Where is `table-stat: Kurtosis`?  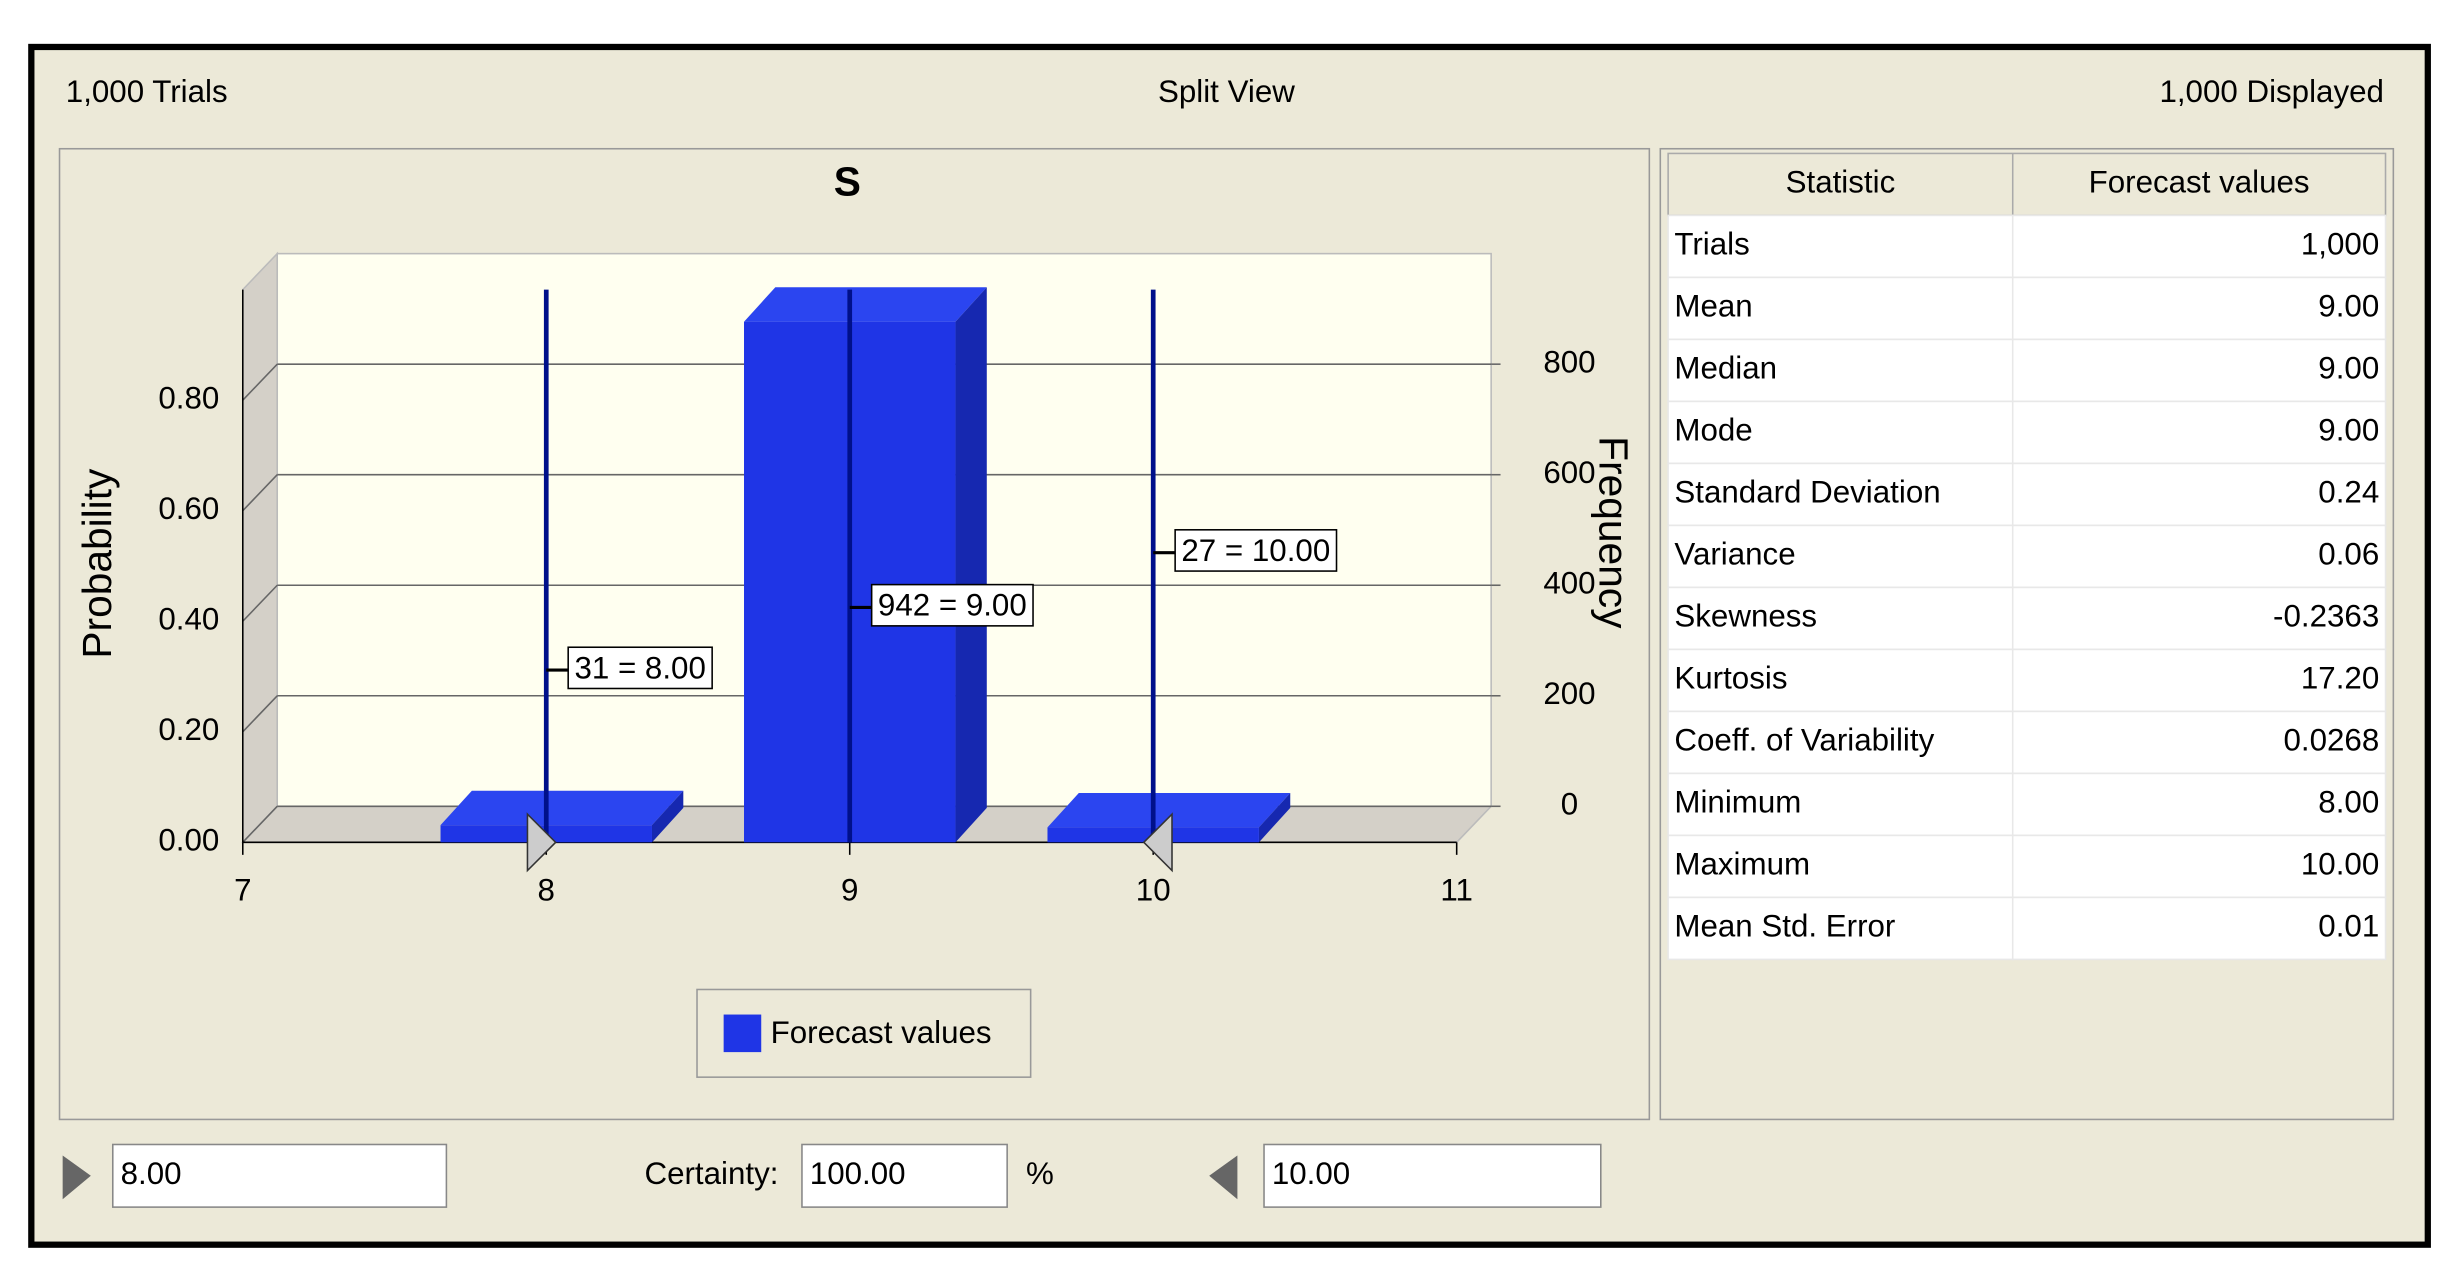 table-stat: Kurtosis is located at coordinates (1730, 678).